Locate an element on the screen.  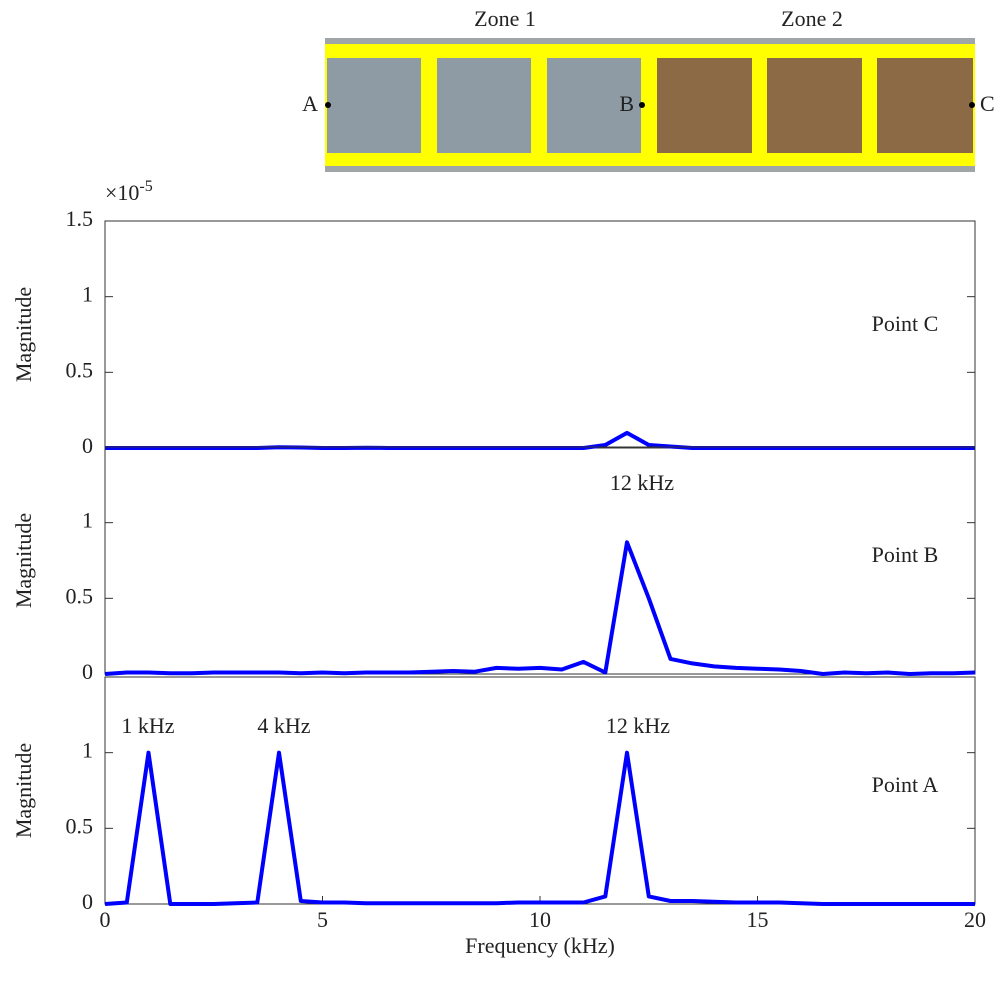
beam-core is located at coordinates (650, 105).